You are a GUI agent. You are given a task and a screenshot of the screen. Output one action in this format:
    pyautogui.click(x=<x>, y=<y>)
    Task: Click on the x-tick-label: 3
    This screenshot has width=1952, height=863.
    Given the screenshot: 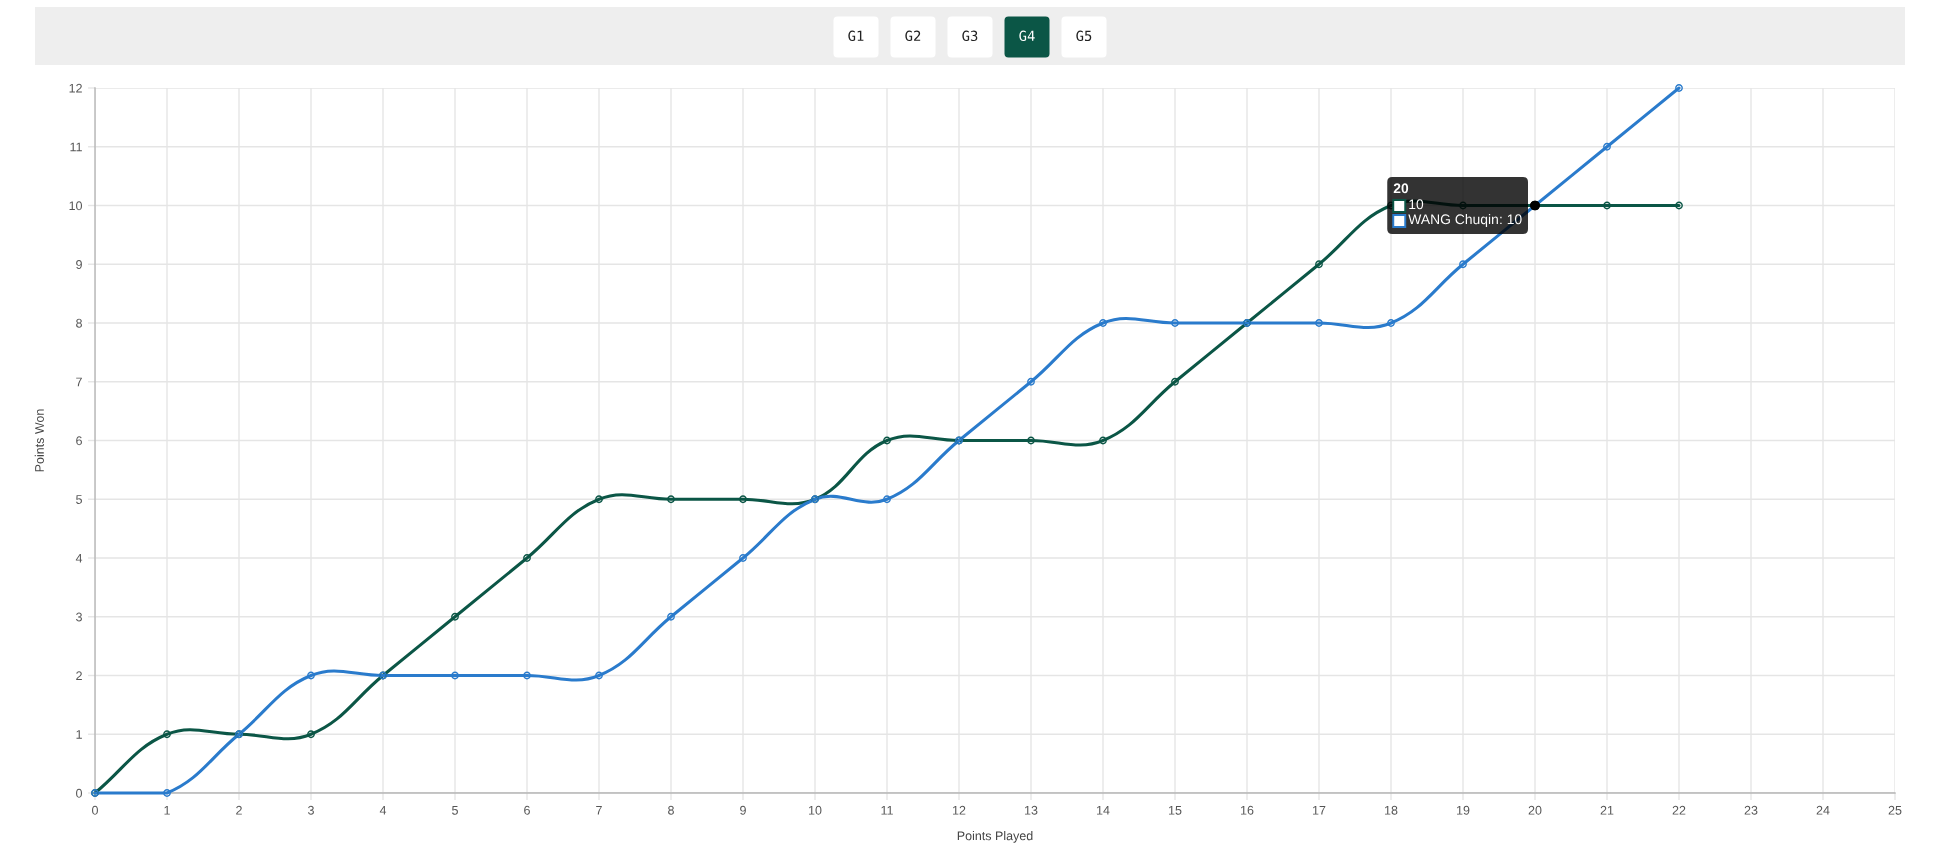 What is the action you would take?
    pyautogui.click(x=311, y=810)
    